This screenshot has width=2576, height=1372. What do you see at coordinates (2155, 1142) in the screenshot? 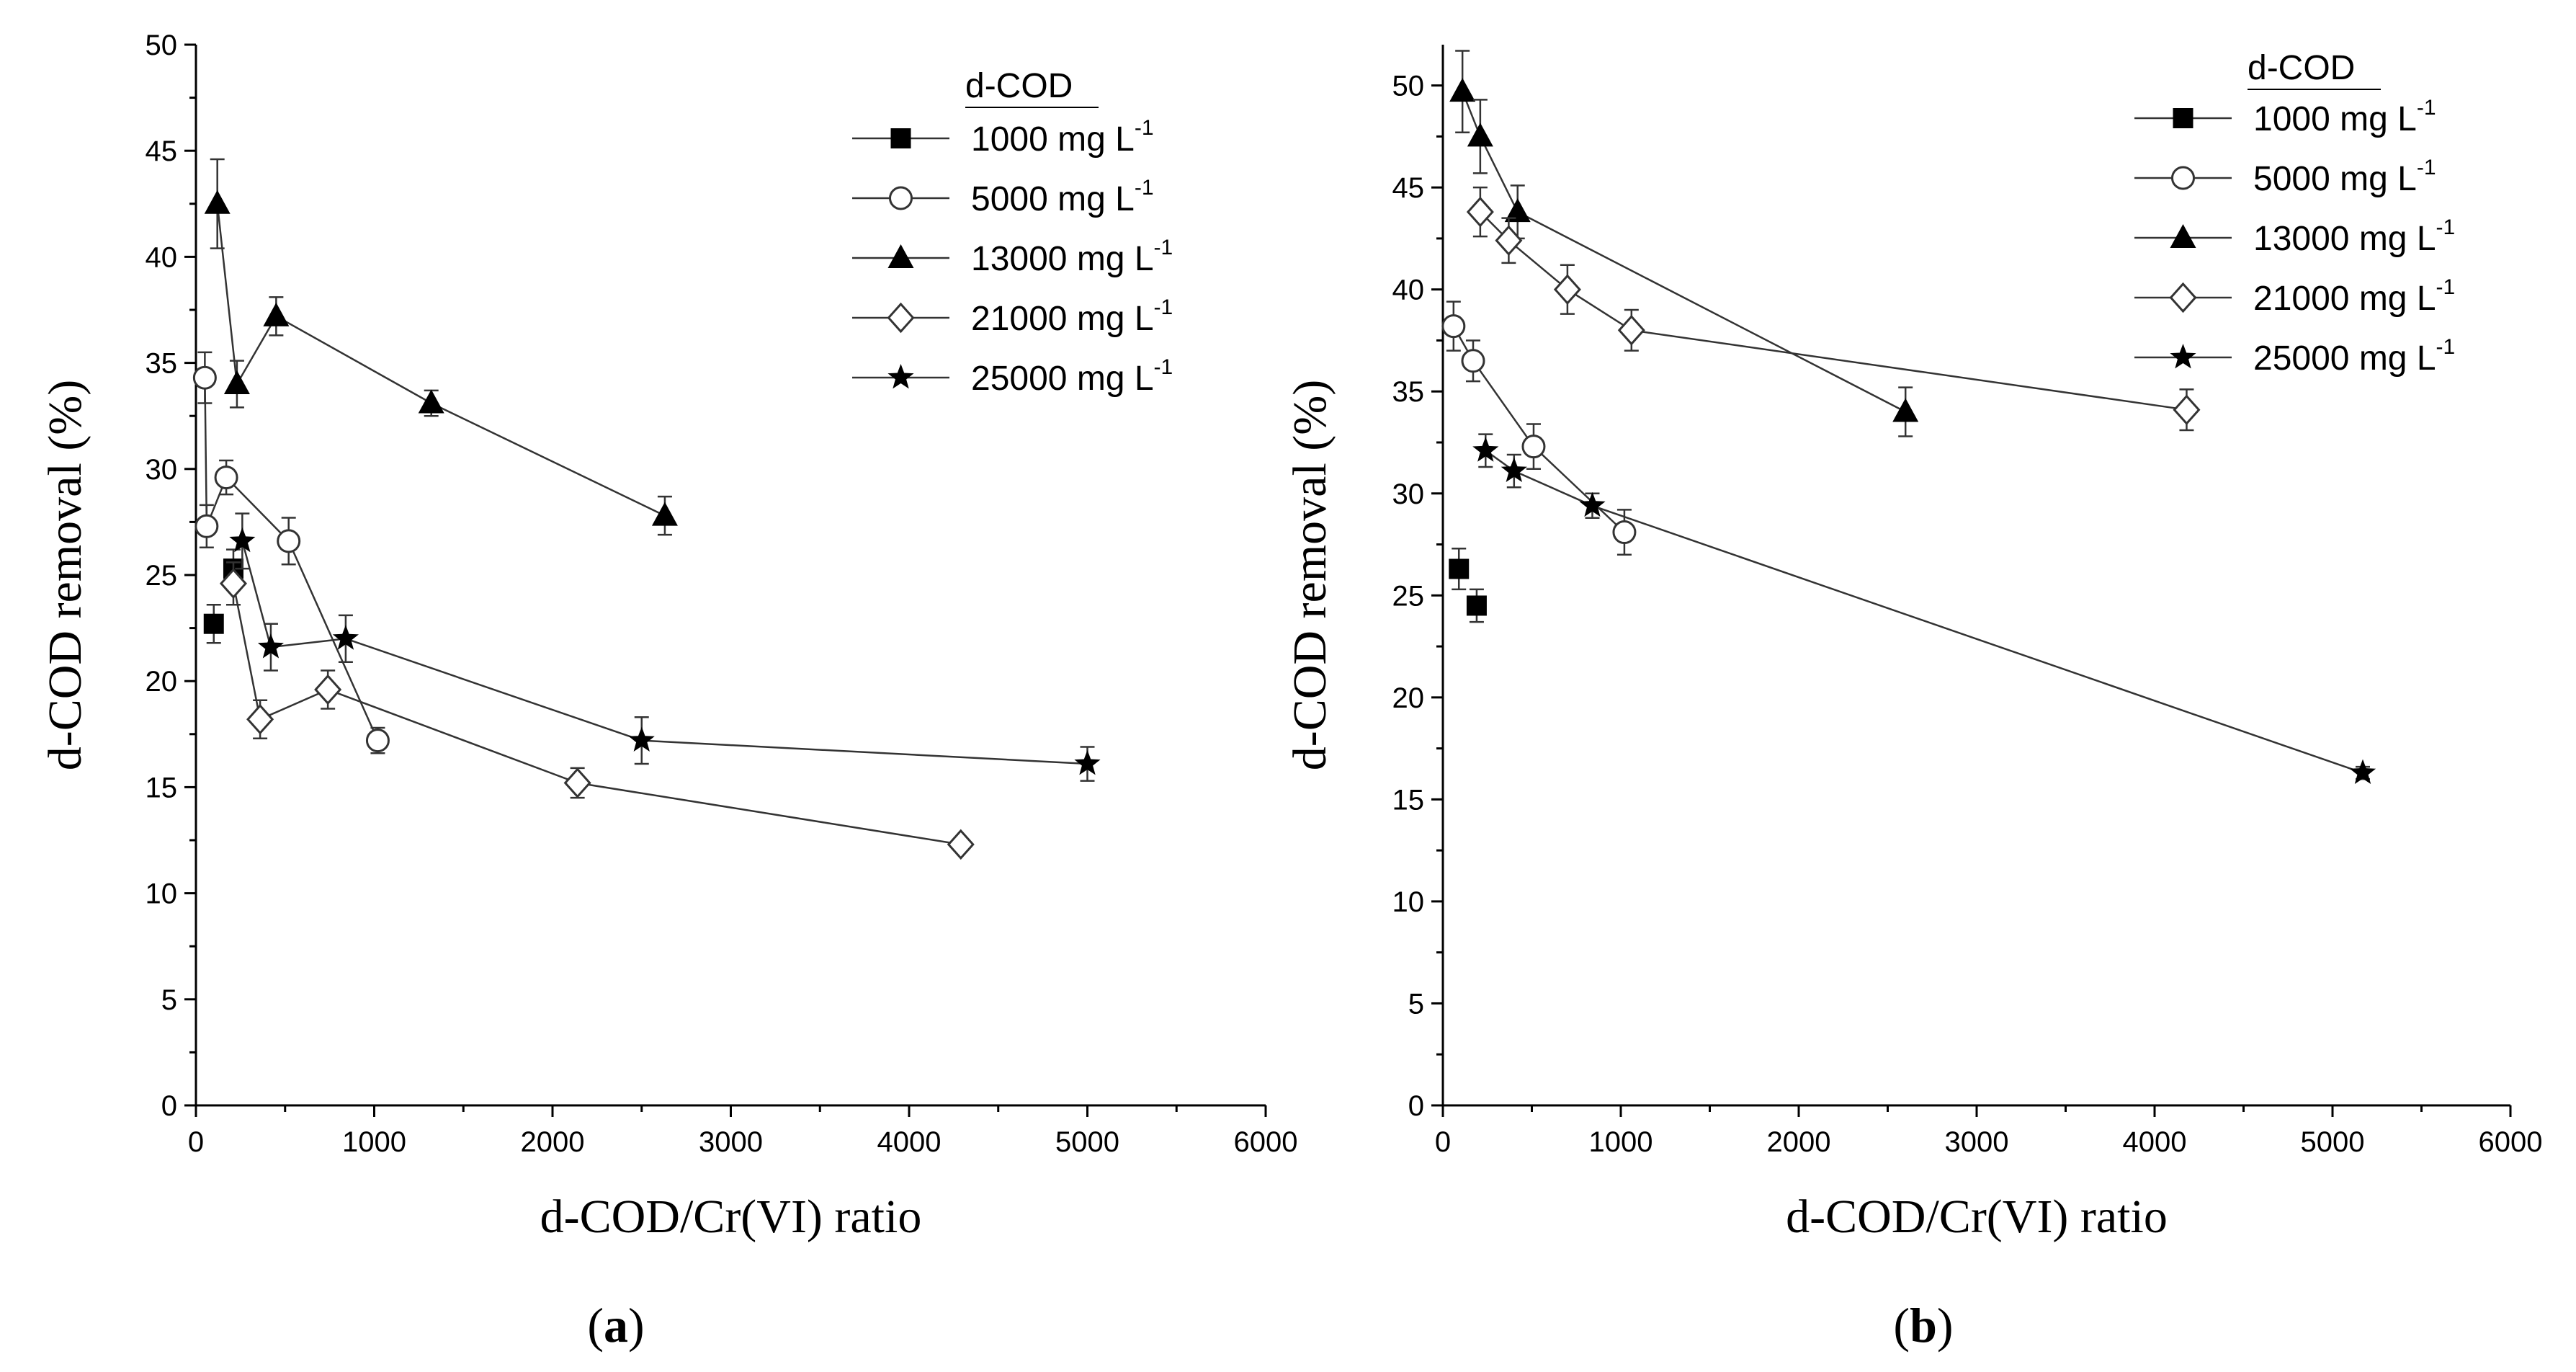
I see `x-tick-label: 4000` at bounding box center [2155, 1142].